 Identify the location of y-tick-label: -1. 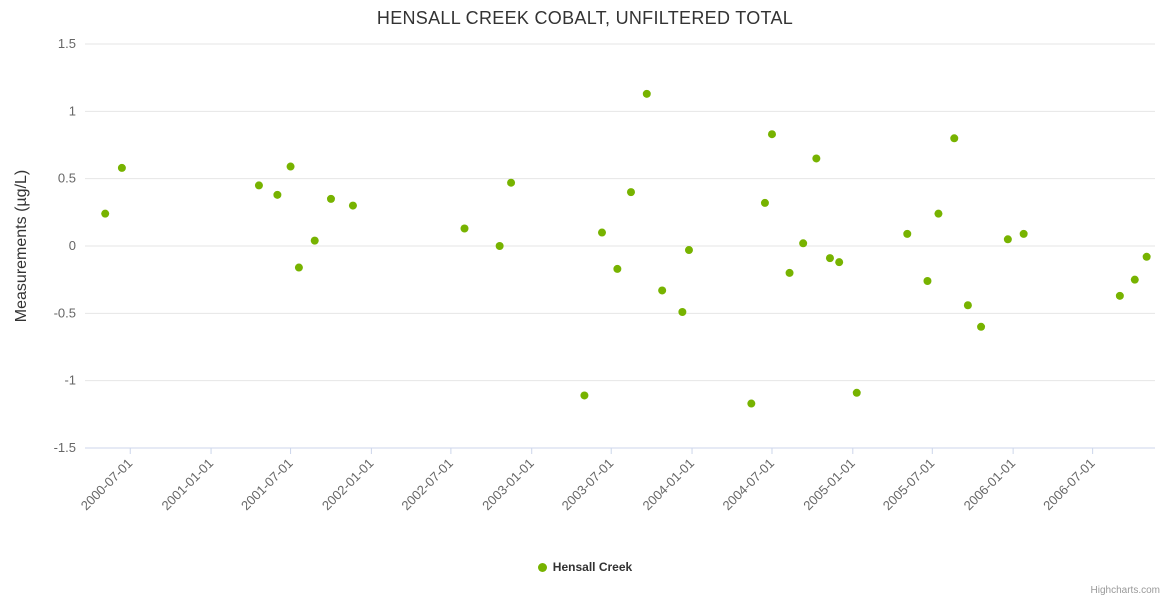
(70, 380).